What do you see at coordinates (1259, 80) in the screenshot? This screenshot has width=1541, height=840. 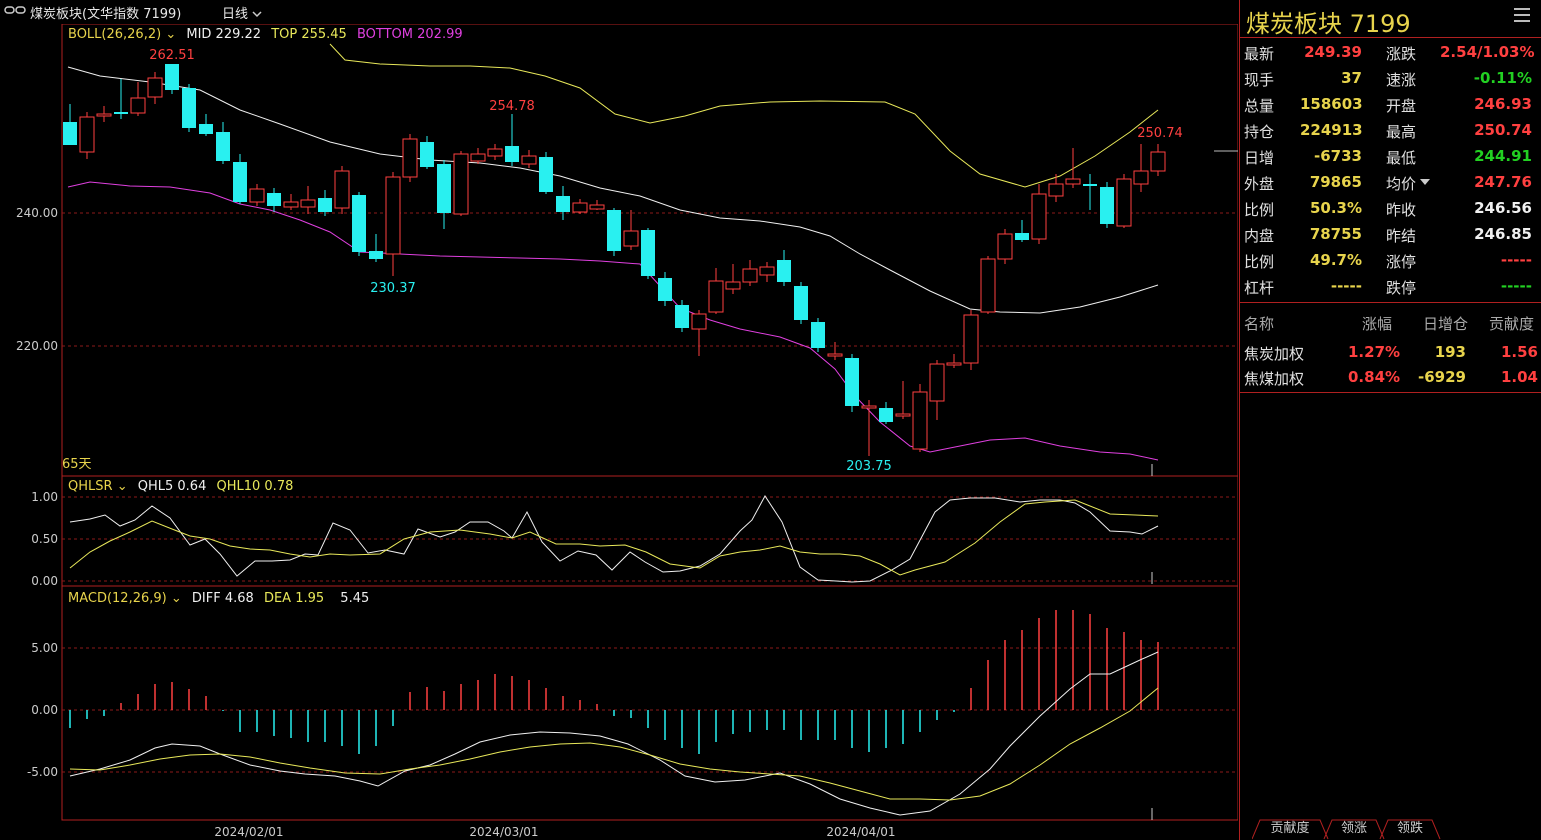 I see `quote-label: 现手` at bounding box center [1259, 80].